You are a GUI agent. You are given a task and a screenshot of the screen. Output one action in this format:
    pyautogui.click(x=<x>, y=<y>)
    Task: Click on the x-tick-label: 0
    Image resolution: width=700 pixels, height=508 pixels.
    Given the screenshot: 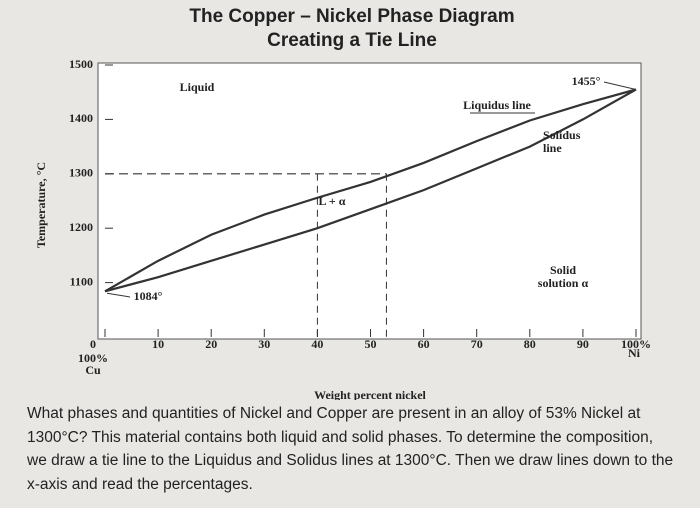 What is the action you would take?
    pyautogui.click(x=93, y=344)
    